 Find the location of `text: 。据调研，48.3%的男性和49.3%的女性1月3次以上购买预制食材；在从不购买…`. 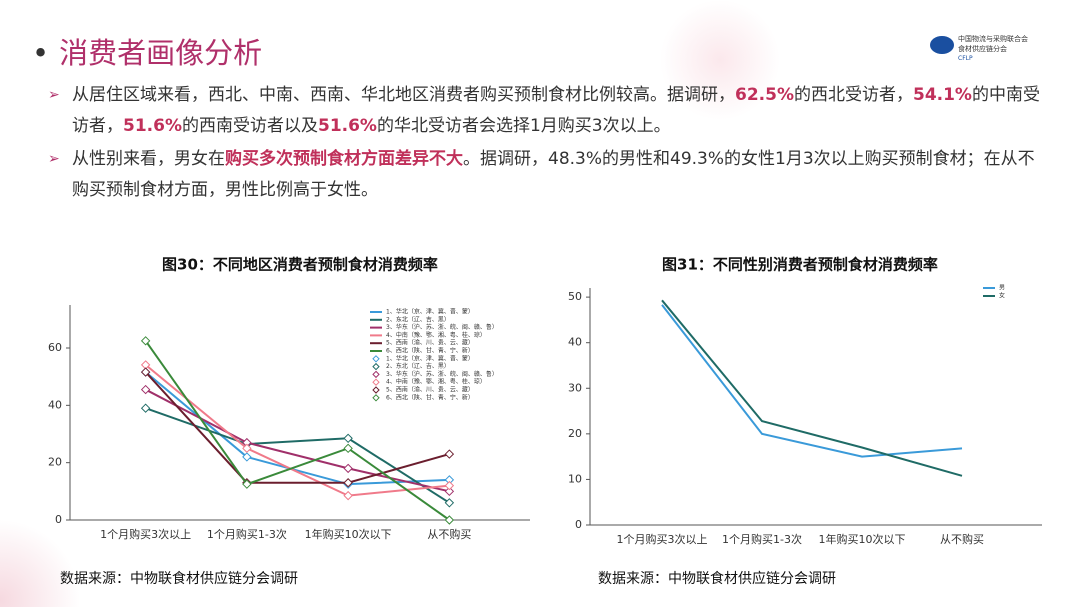

text: 。据调研，48.3%的男性和49.3%的女性1月3次以上购买预制食材；在从不购买… is located at coordinates (553, 174).